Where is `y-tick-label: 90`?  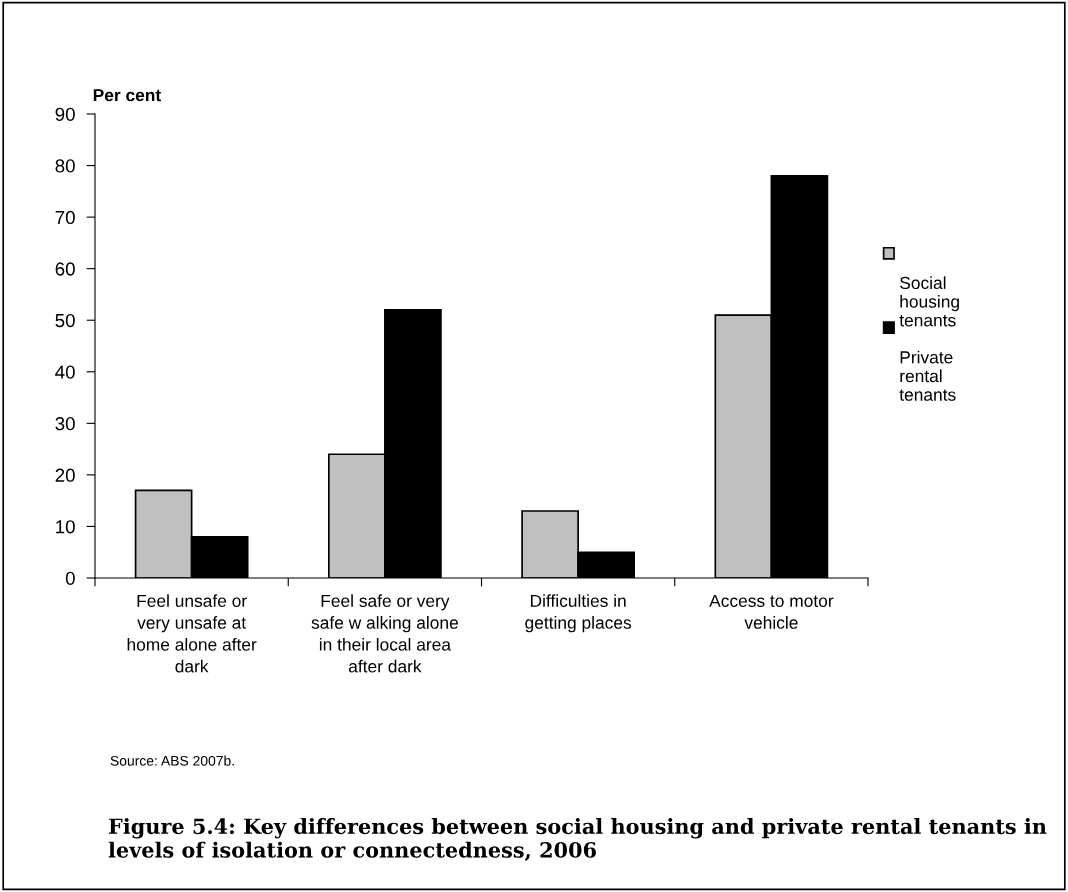 y-tick-label: 90 is located at coordinates (65, 114).